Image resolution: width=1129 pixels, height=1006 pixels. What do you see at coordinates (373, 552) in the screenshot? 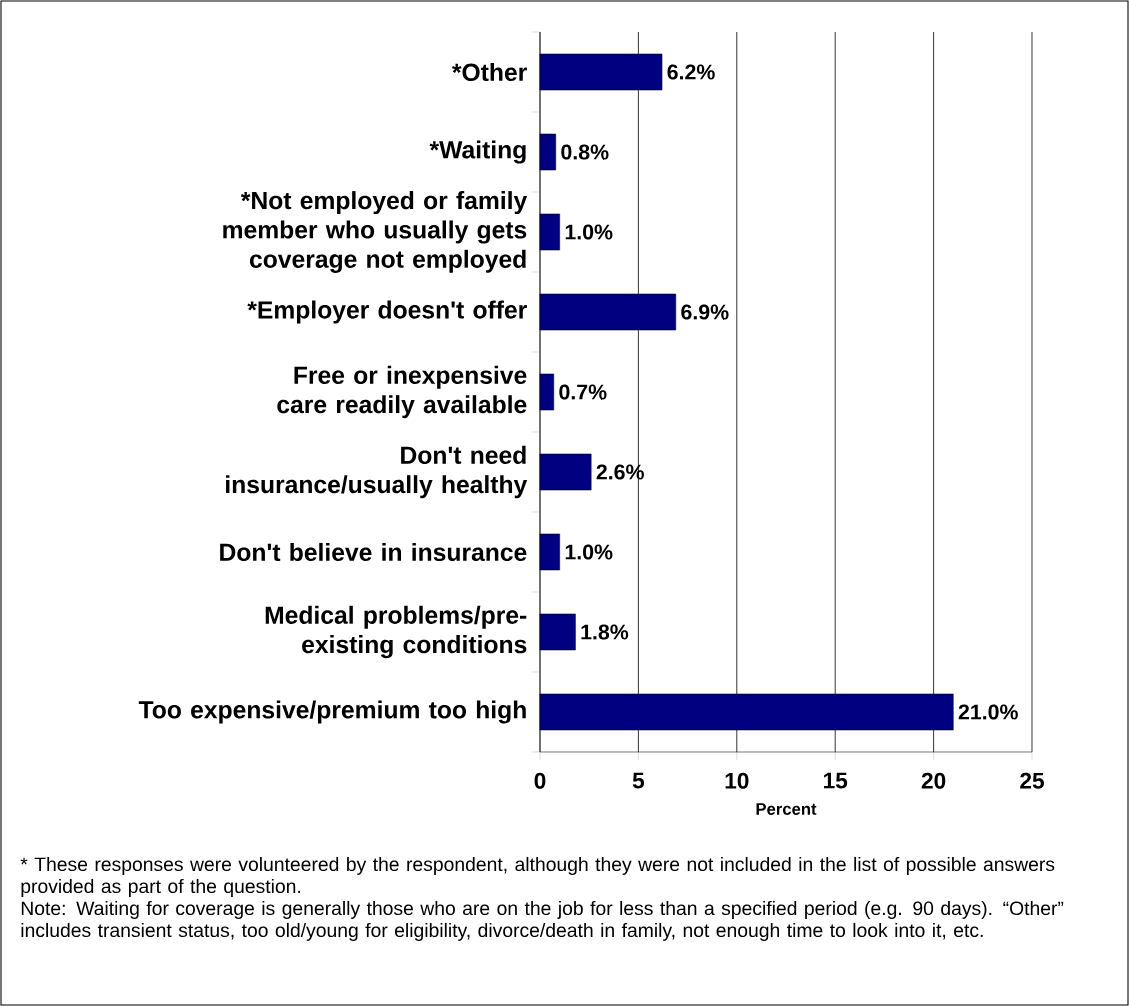
I see `y-tick-label: Don't believe in insurance` at bounding box center [373, 552].